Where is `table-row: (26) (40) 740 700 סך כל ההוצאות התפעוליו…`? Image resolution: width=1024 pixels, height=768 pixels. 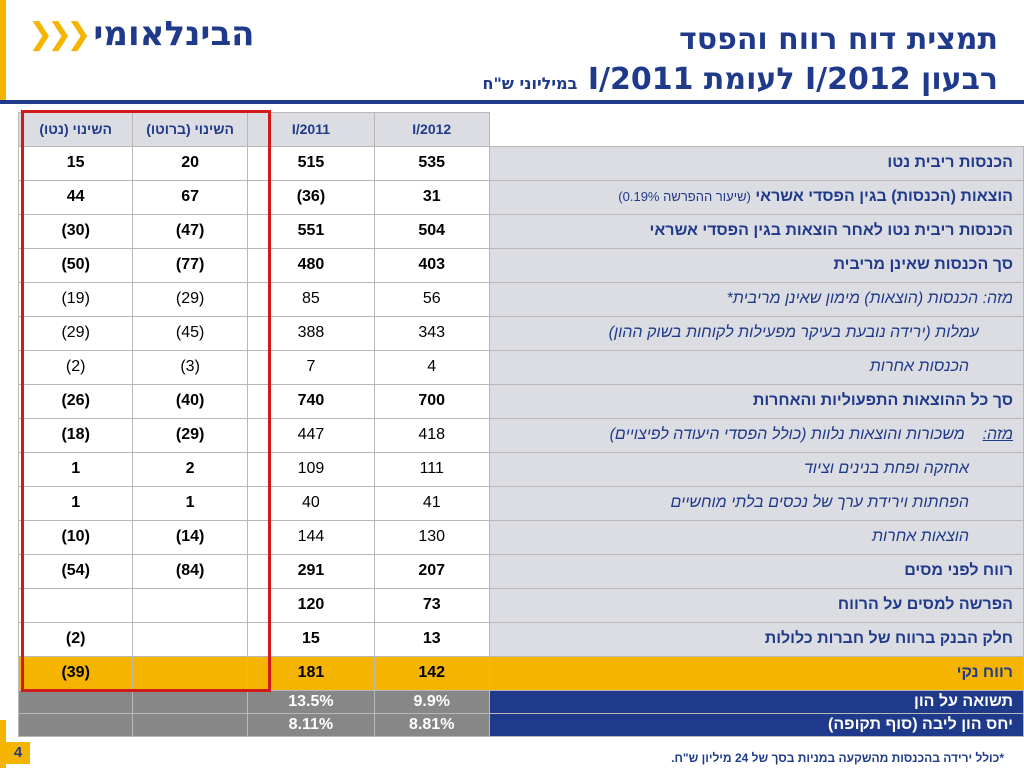
table-row: (26) (40) 740 700 סך כל ההוצאות התפעוליו… is located at coordinates (520, 401).